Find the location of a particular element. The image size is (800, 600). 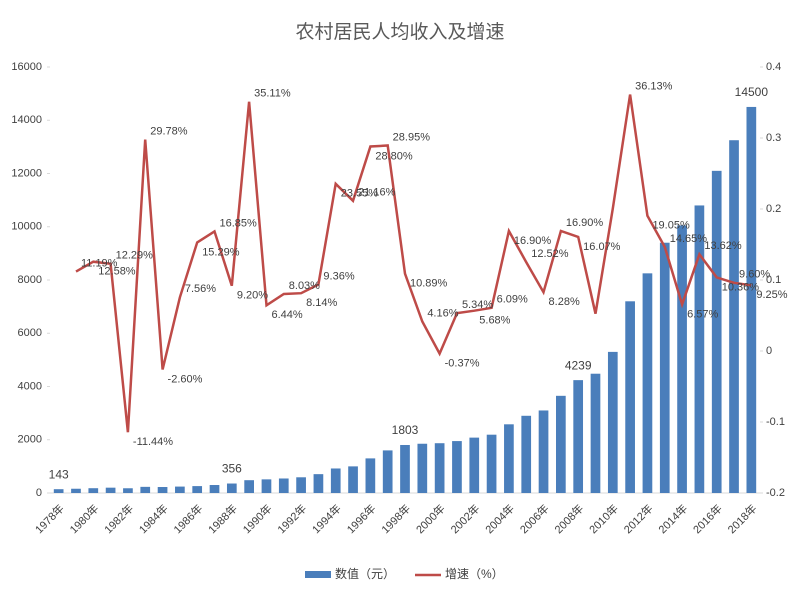

x-tick-label: 1986年 is located at coordinates (187, 518).